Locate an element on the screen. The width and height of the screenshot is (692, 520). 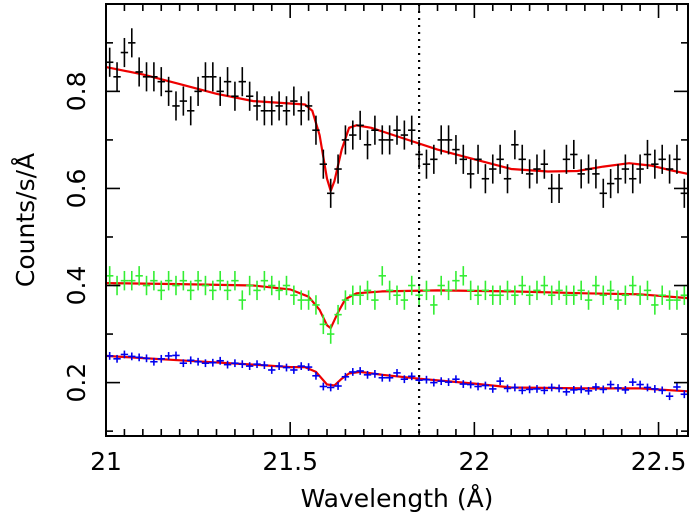
y-axis-title: Counts/s/Å is located at coordinates (25, 220).